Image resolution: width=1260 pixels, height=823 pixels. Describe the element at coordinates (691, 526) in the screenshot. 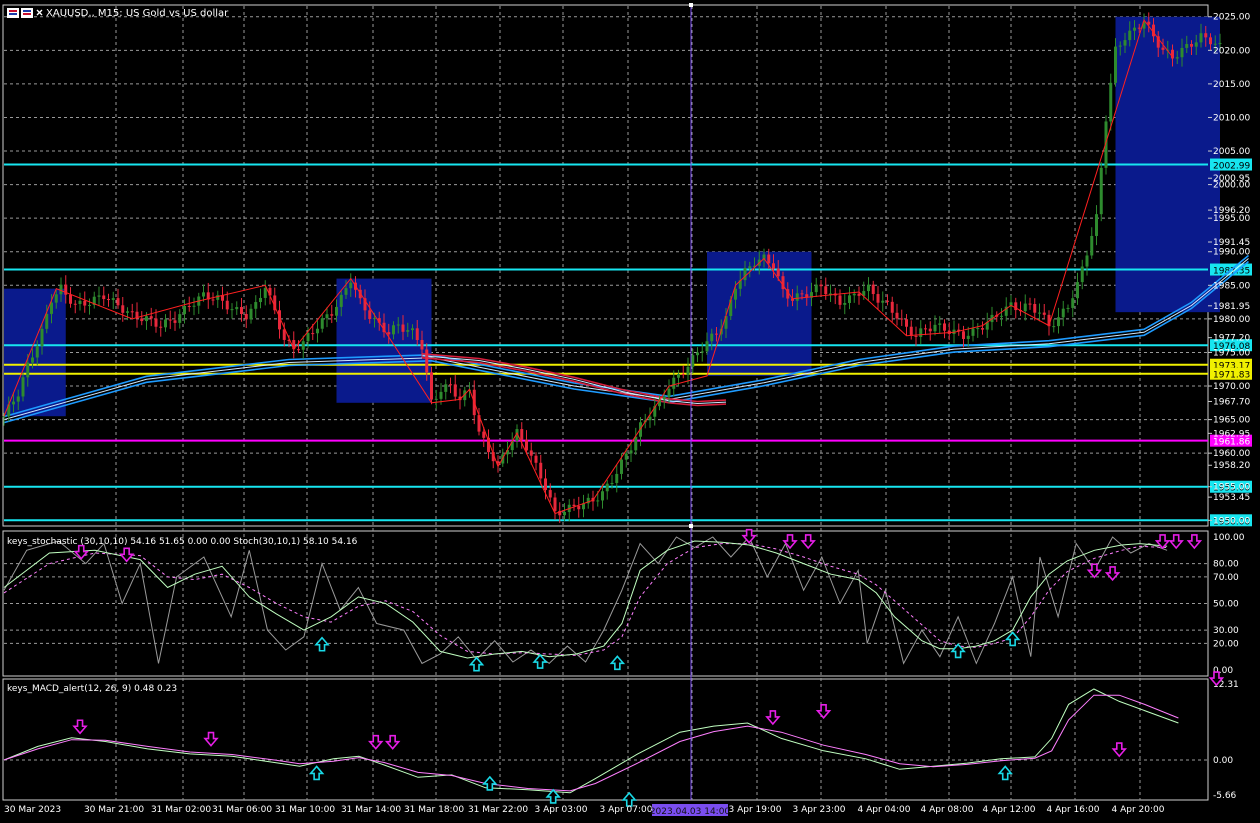

I see `cursor-handle-bottom` at that location.